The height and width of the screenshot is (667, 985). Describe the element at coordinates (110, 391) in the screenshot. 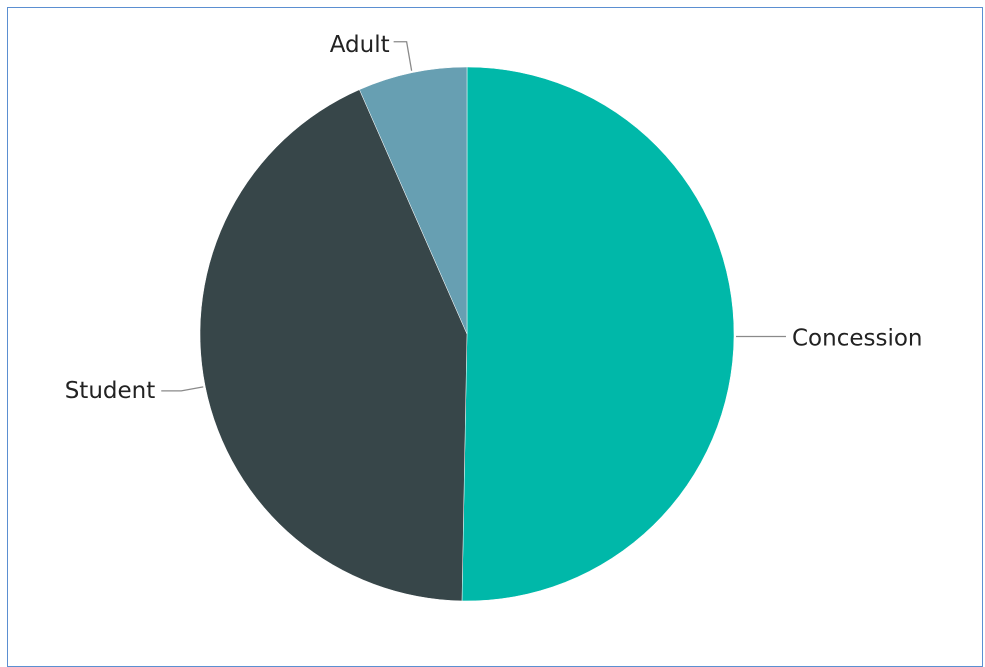

I see `slice-label-student: Student` at that location.